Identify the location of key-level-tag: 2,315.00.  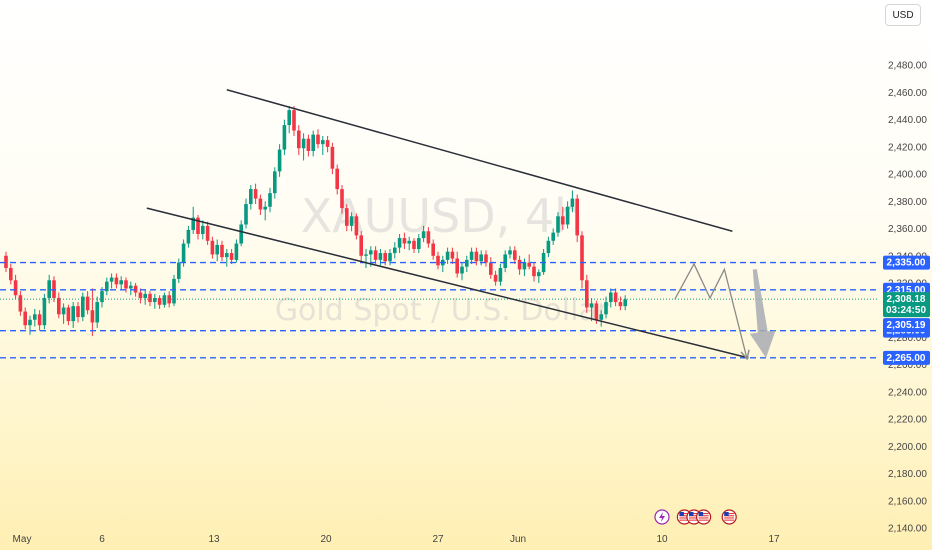
(906, 290).